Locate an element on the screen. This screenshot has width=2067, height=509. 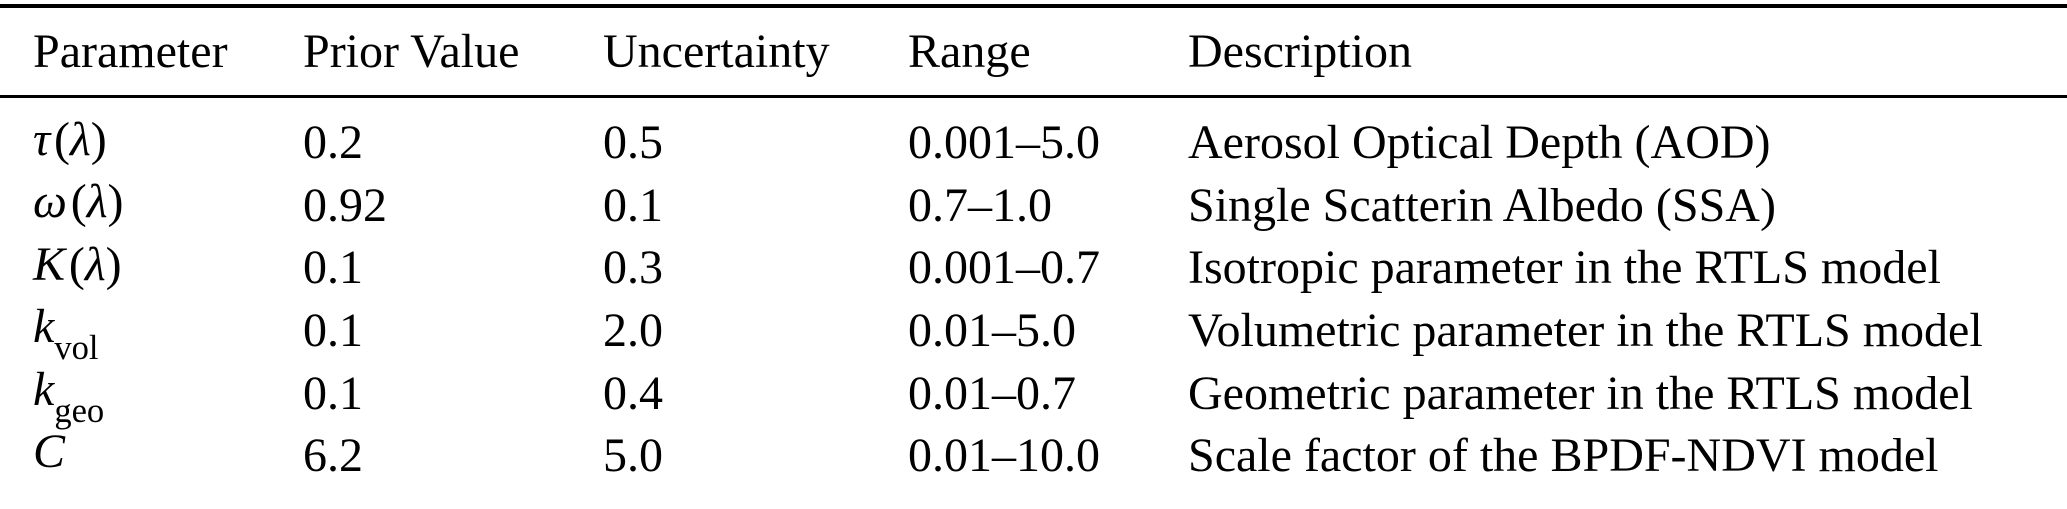
parameter-cell: ω(λ) is located at coordinates (151, 205).